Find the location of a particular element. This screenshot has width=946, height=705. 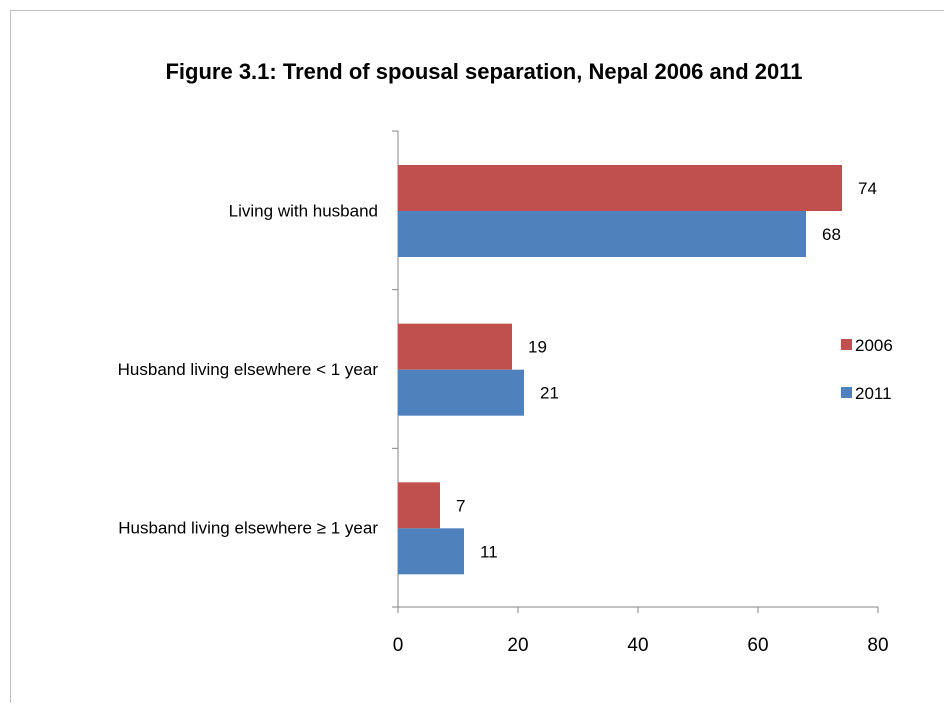

x-tick-label: 60 is located at coordinates (757, 645).